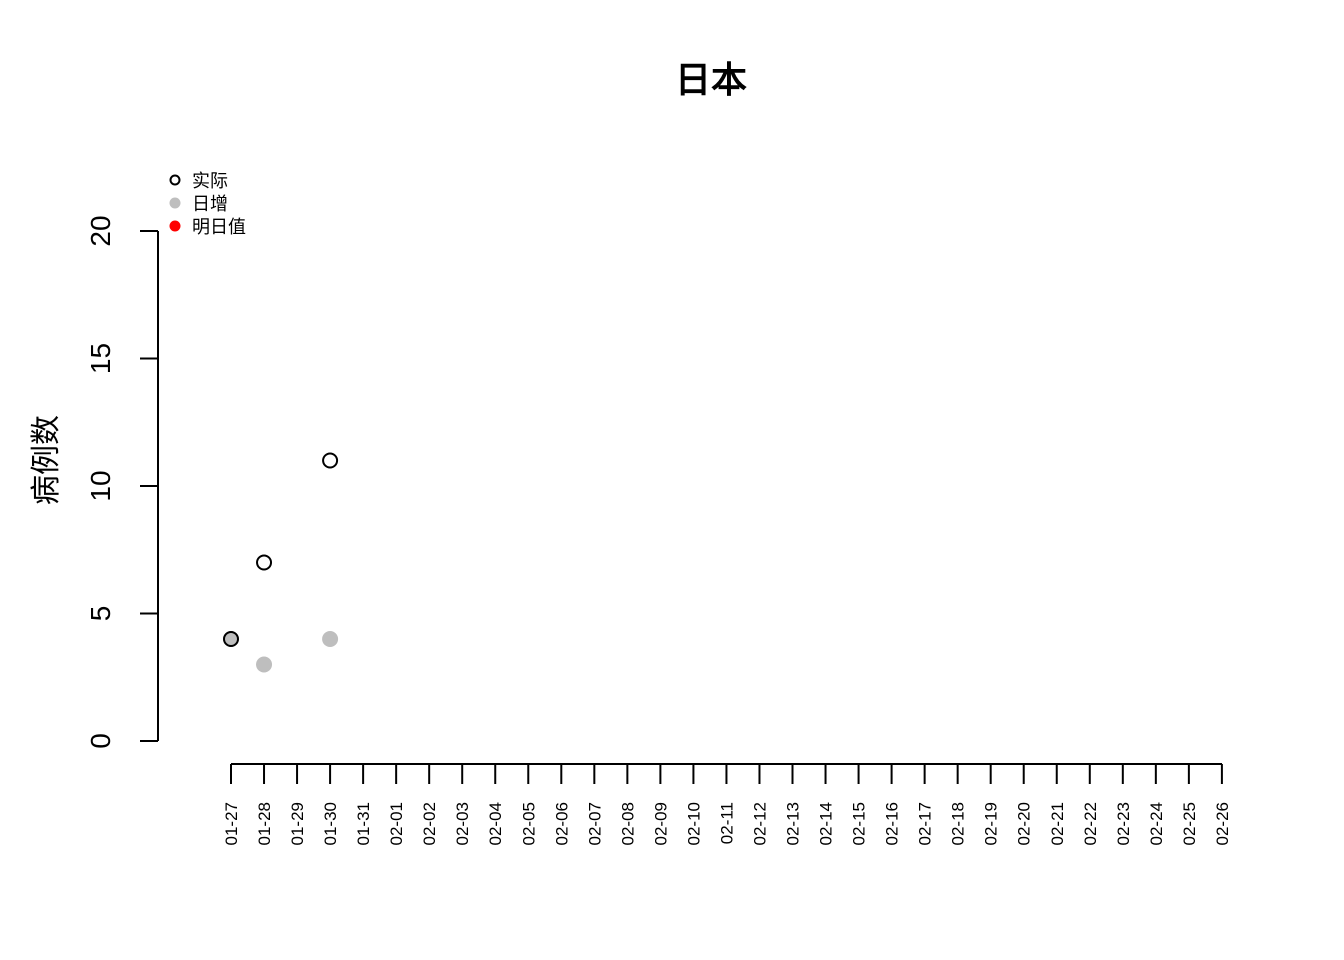 The height and width of the screenshot is (960, 1344). What do you see at coordinates (495, 823) in the screenshot?
I see `x-tick-label: 02-04` at bounding box center [495, 823].